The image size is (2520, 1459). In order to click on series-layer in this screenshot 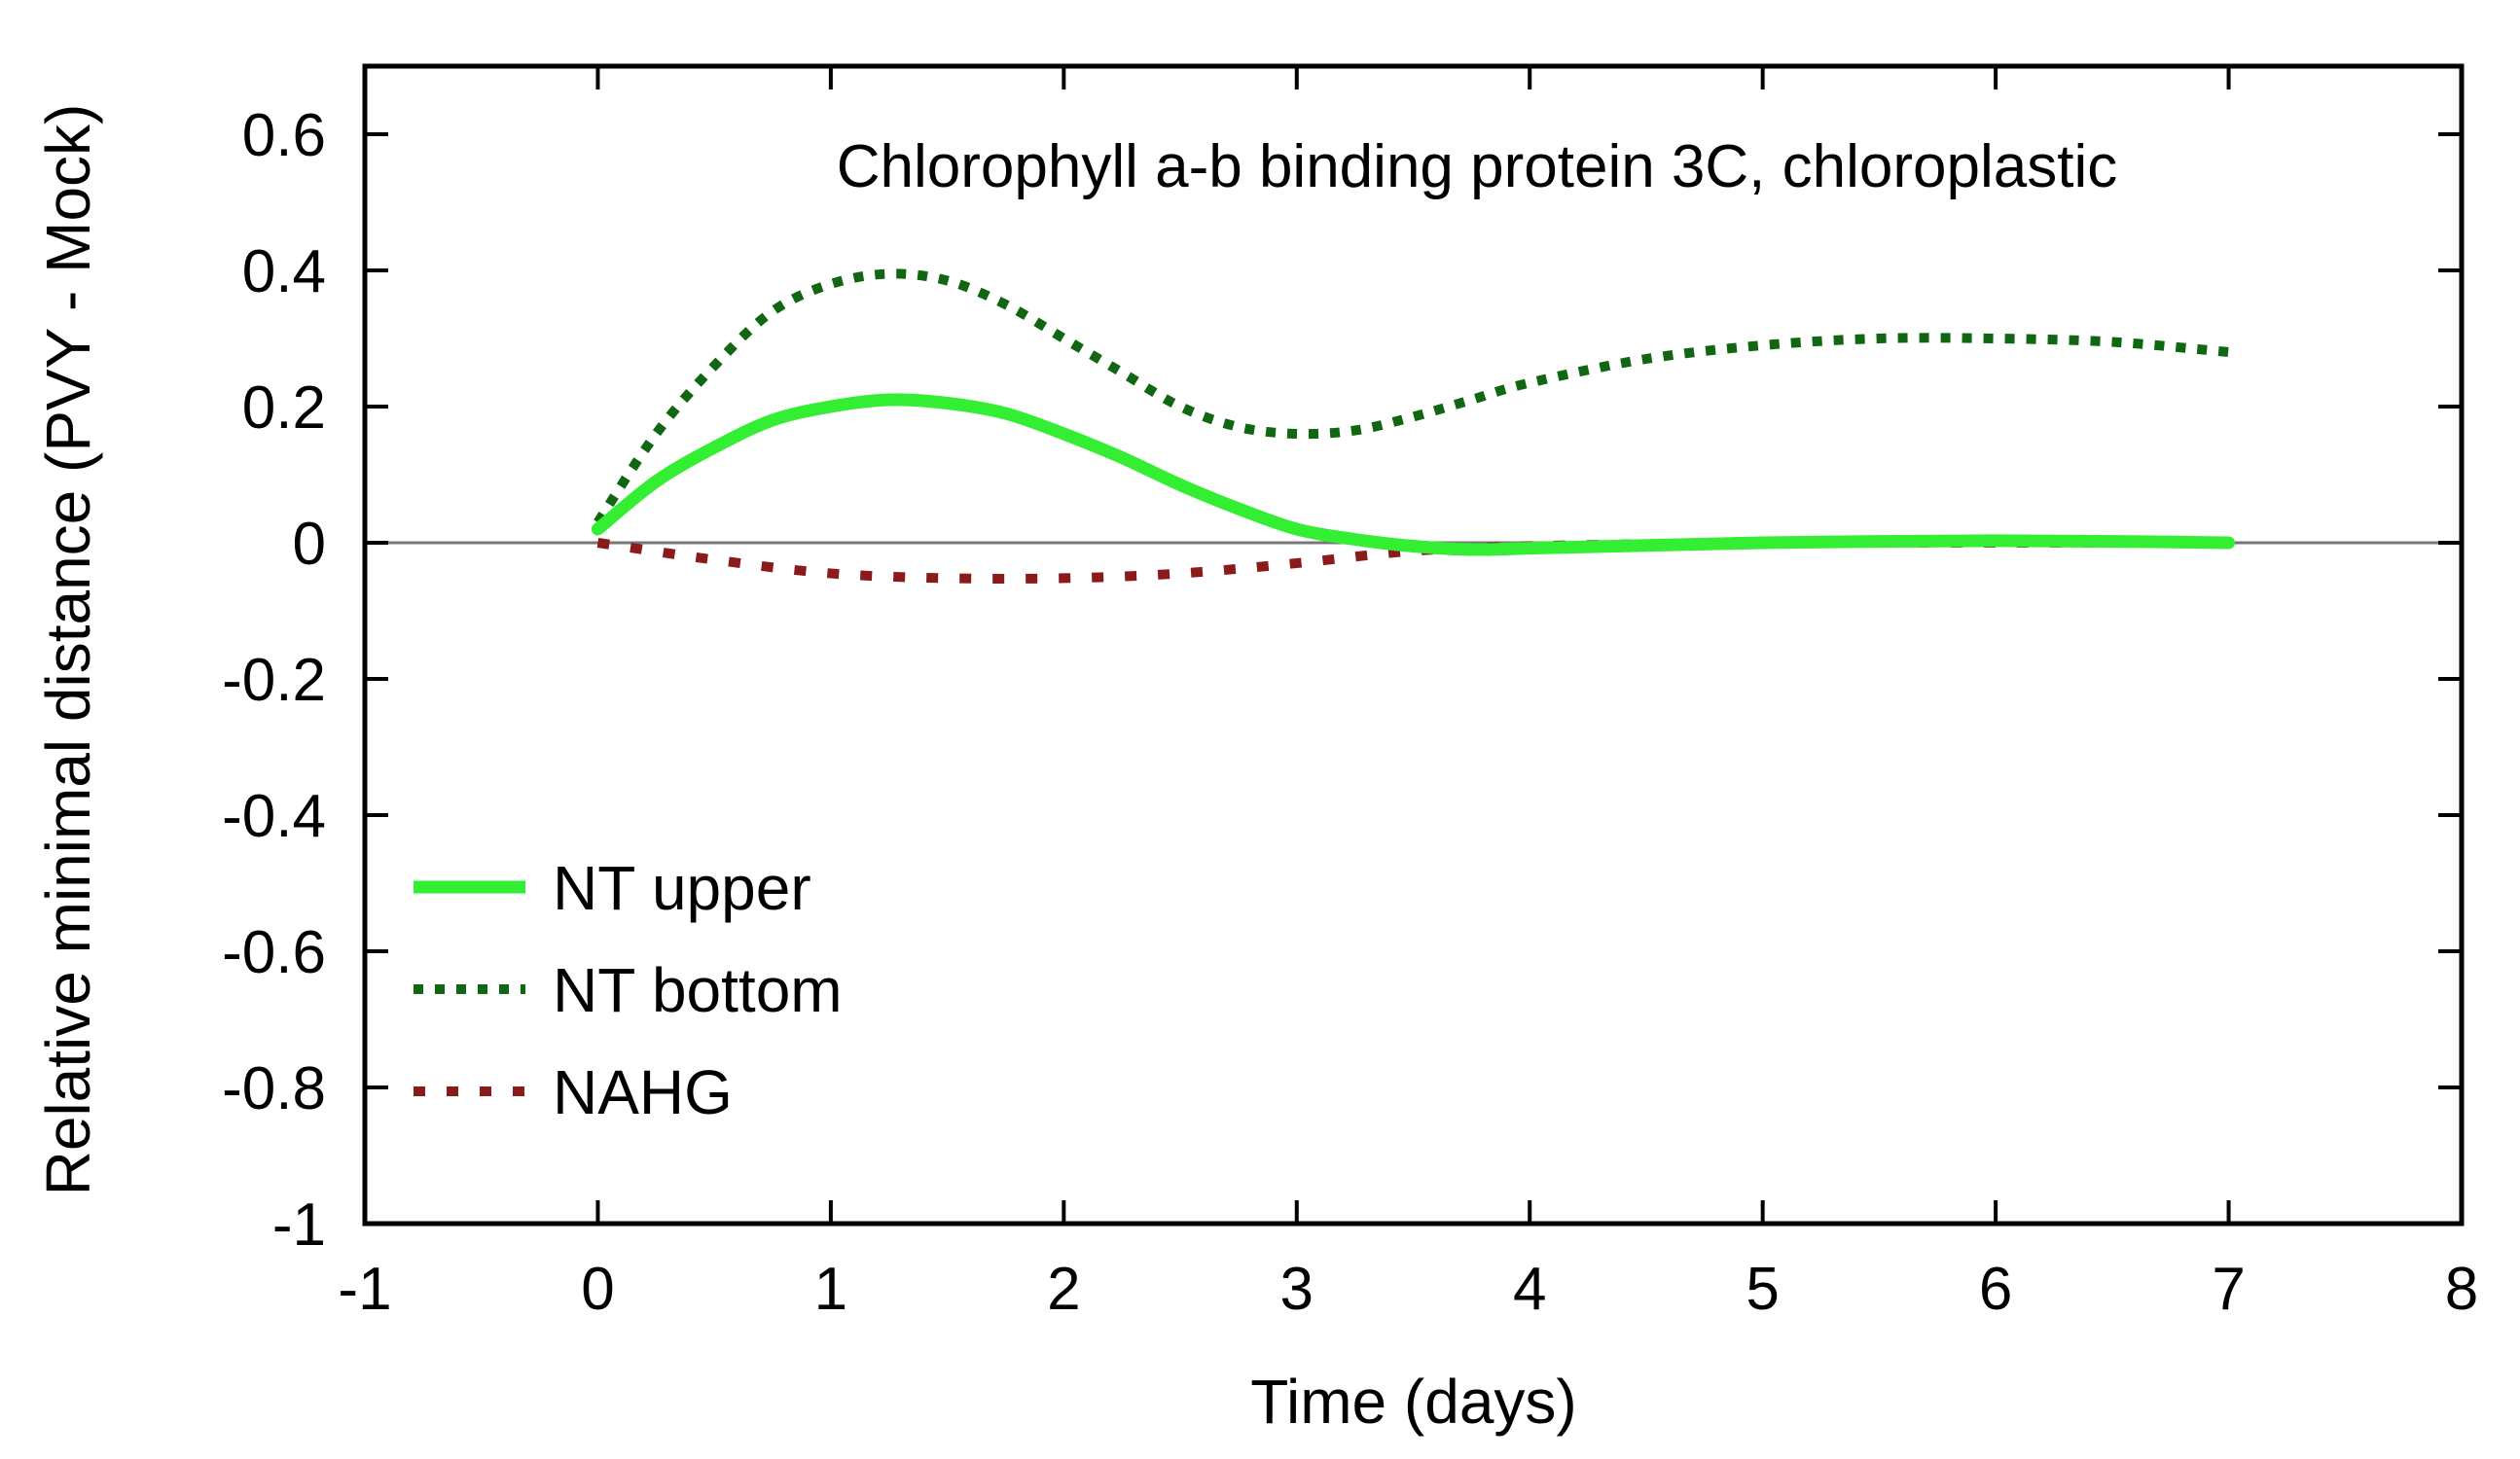, I will do `click(1413, 426)`.